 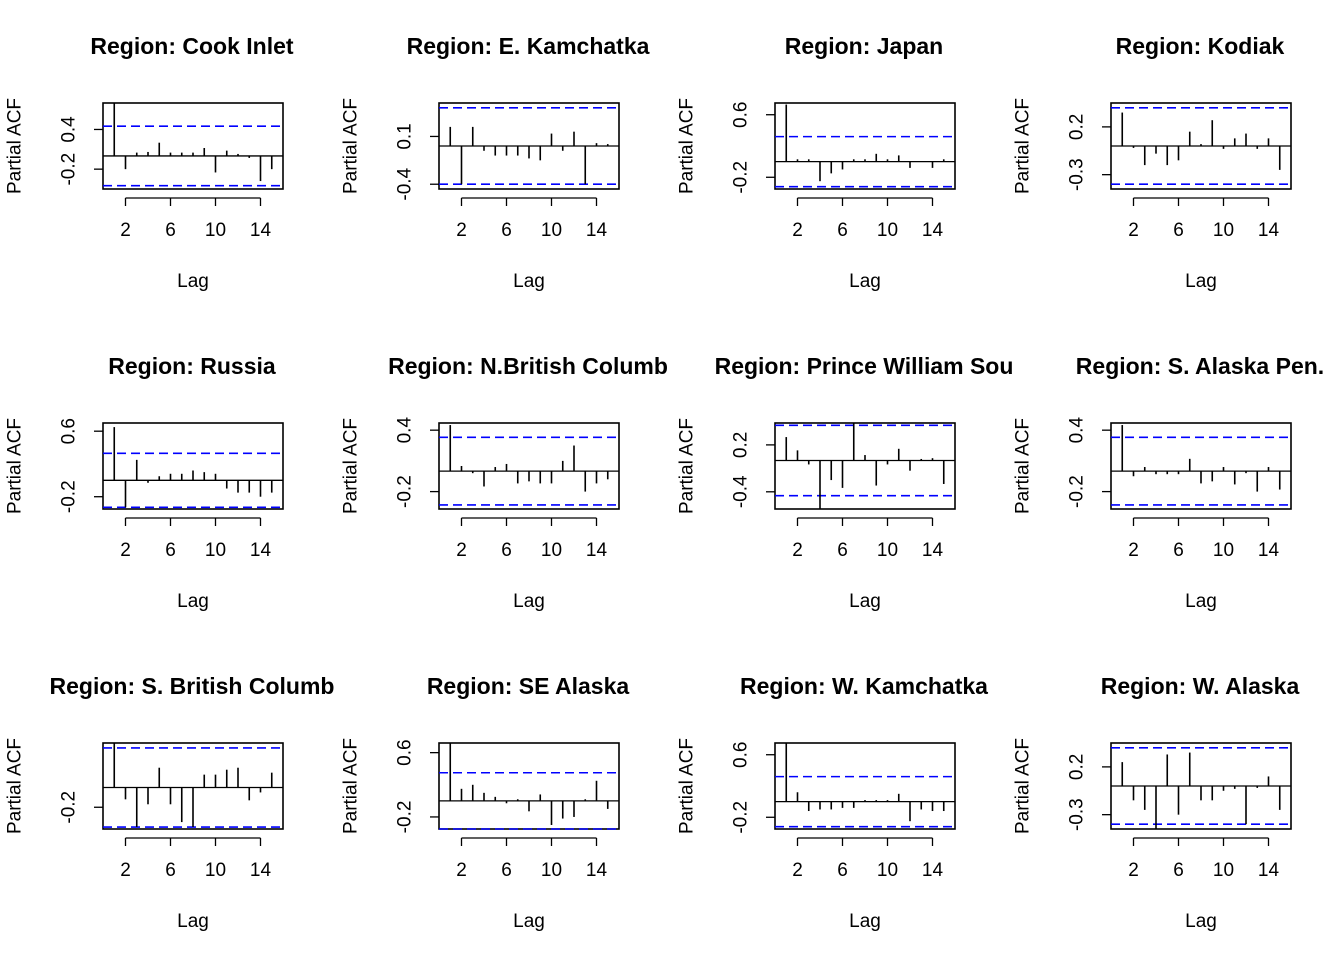 What do you see at coordinates (1200, 46) in the screenshot?
I see `panel-title: Region: Kodiak` at bounding box center [1200, 46].